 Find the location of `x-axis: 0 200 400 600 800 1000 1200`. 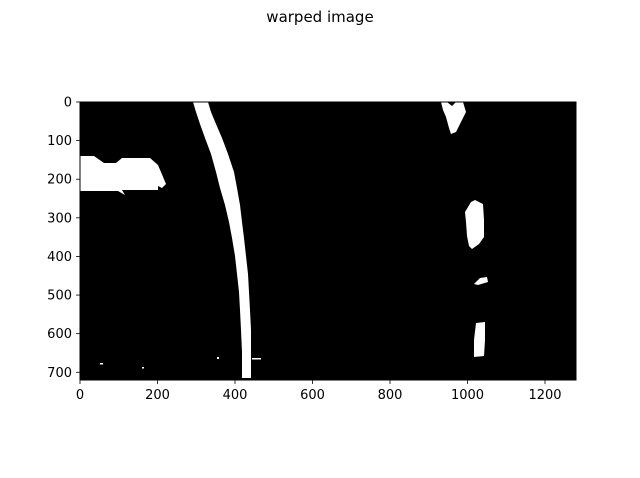

x-axis: 0 200 400 600 800 1000 1200 is located at coordinates (319, 391).